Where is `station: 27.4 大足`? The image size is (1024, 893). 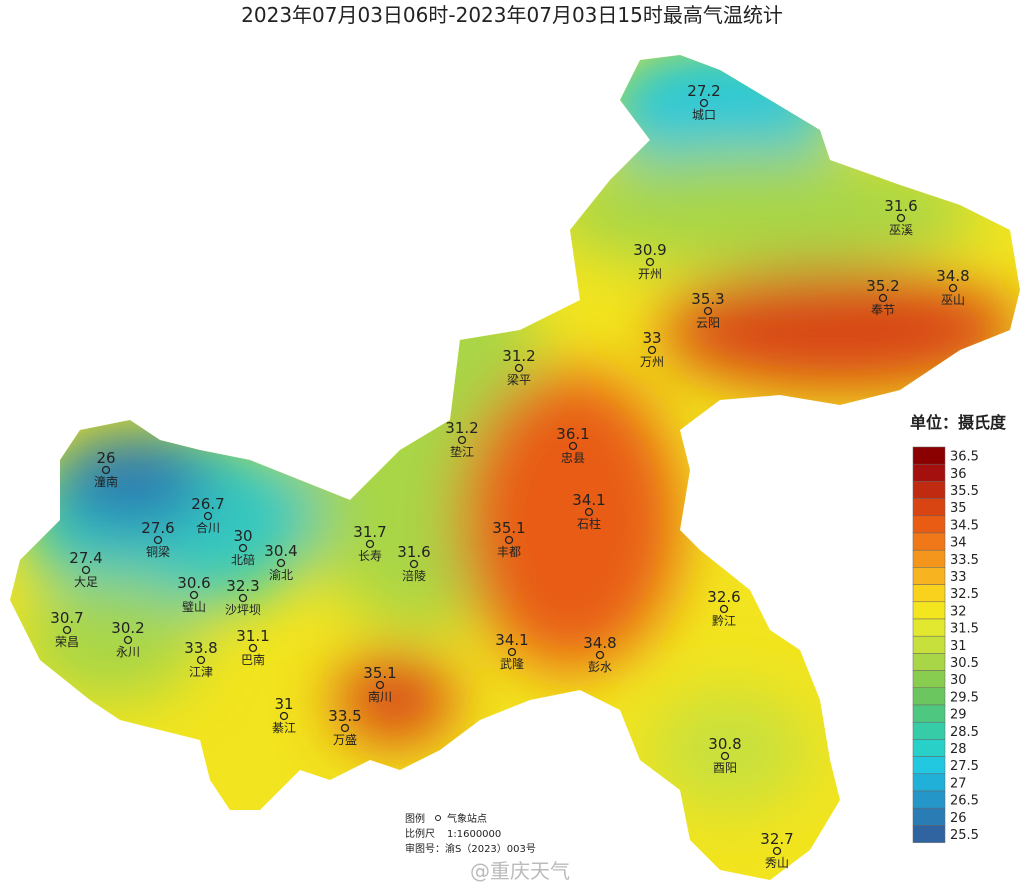
station: 27.4 大足 is located at coordinates (85, 569).